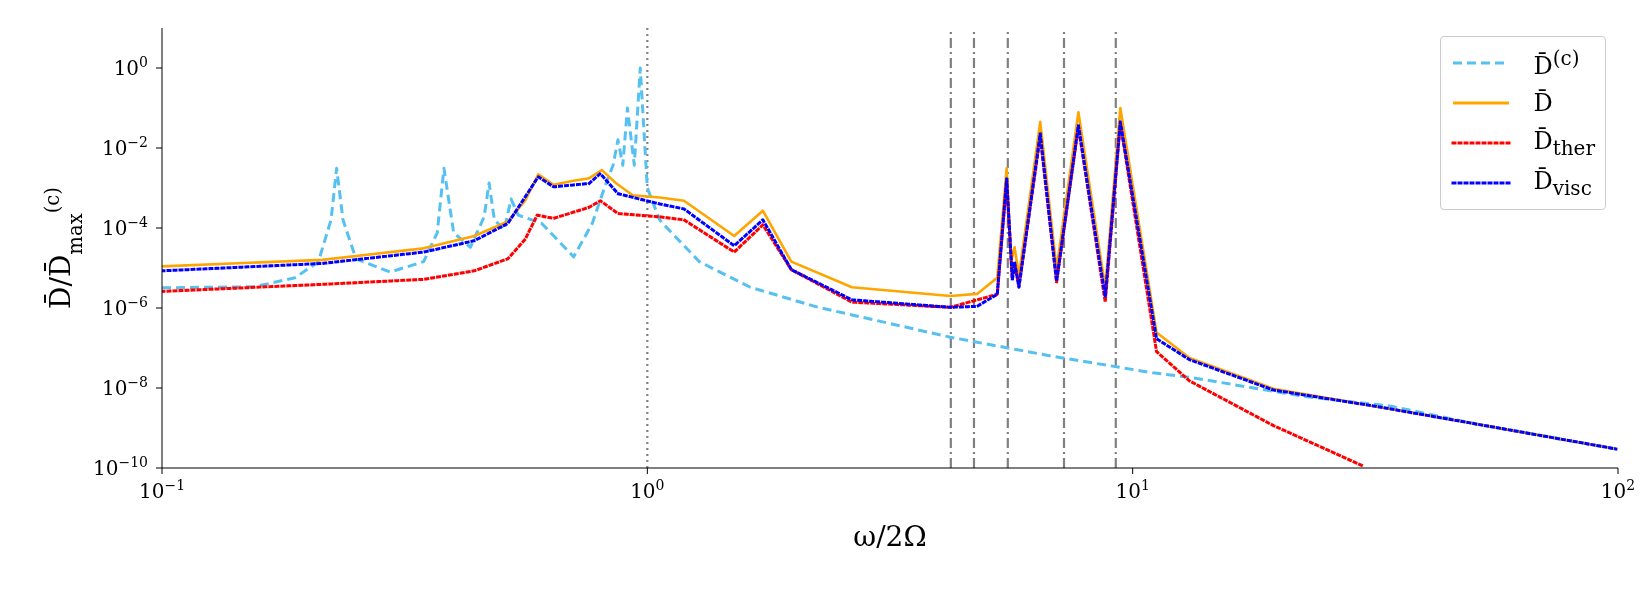  Describe the element at coordinates (130, 67) in the screenshot. I see `y-tick-label: 10$^{0}$` at that location.